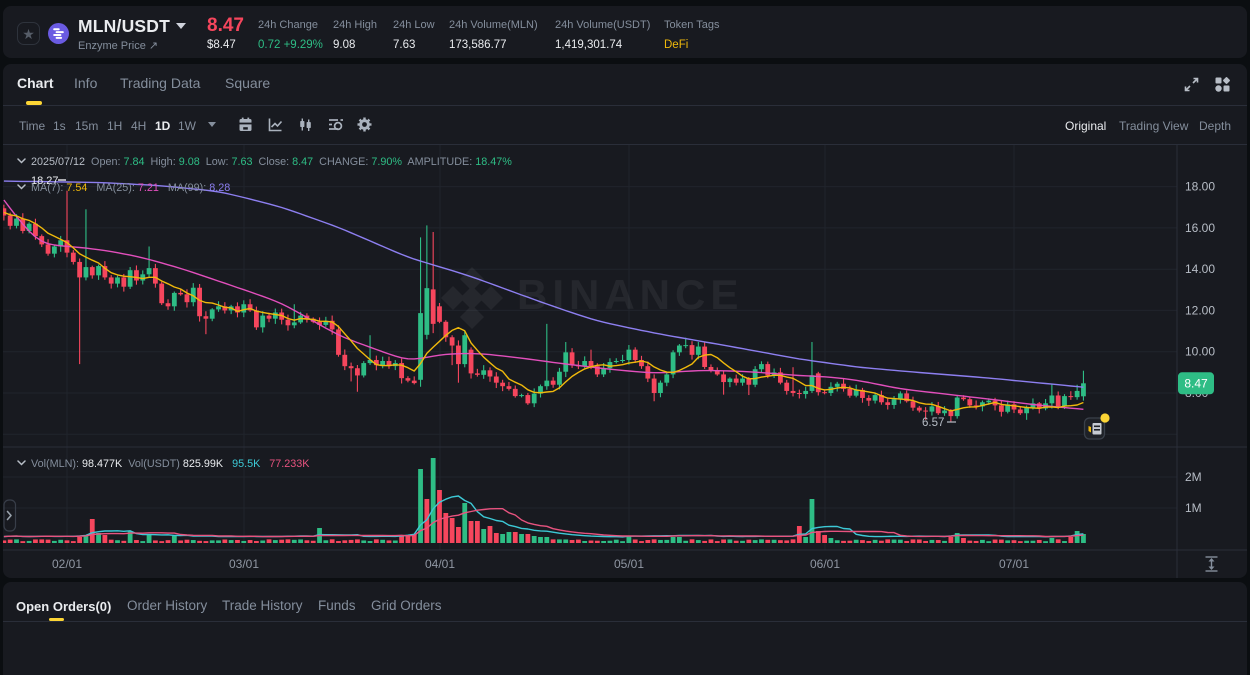 The image size is (1250, 675). I want to click on svg-text: BINANCE, so click(630, 294).